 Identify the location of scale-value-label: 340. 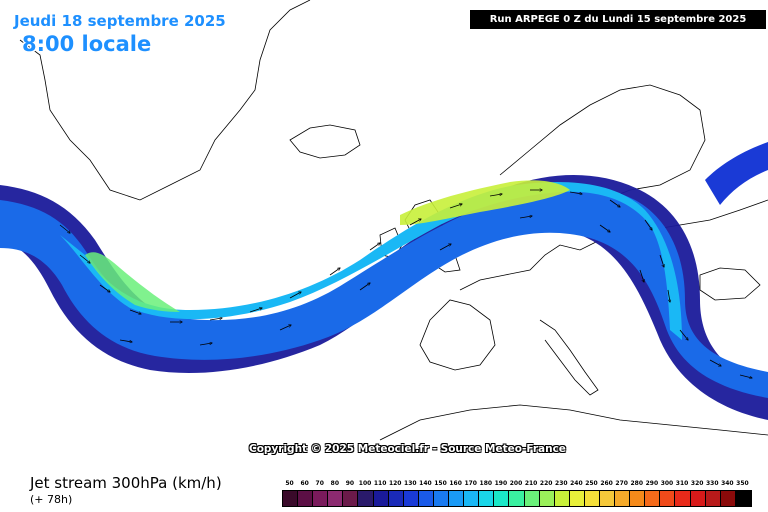
(727, 483).